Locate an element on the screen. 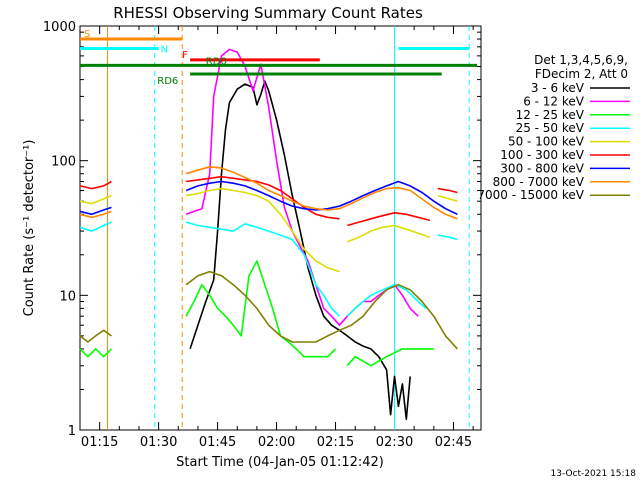 This screenshot has width=640, height=480. x-tick-label: 02:00 is located at coordinates (276, 442).